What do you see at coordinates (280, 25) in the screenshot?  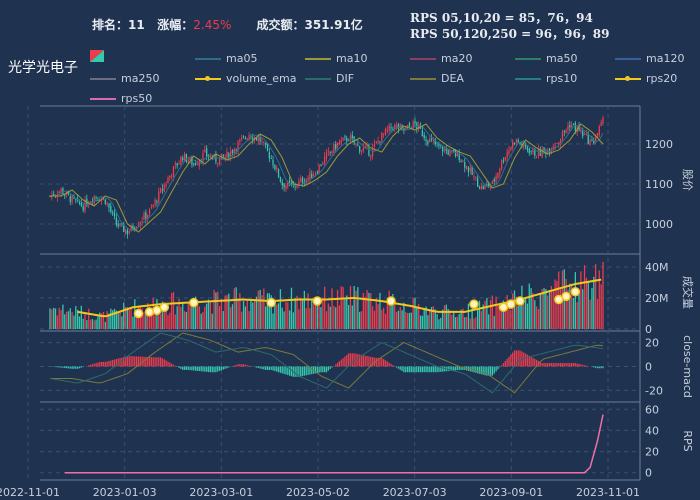 I see `turnover-label: 成交额：` at bounding box center [280, 25].